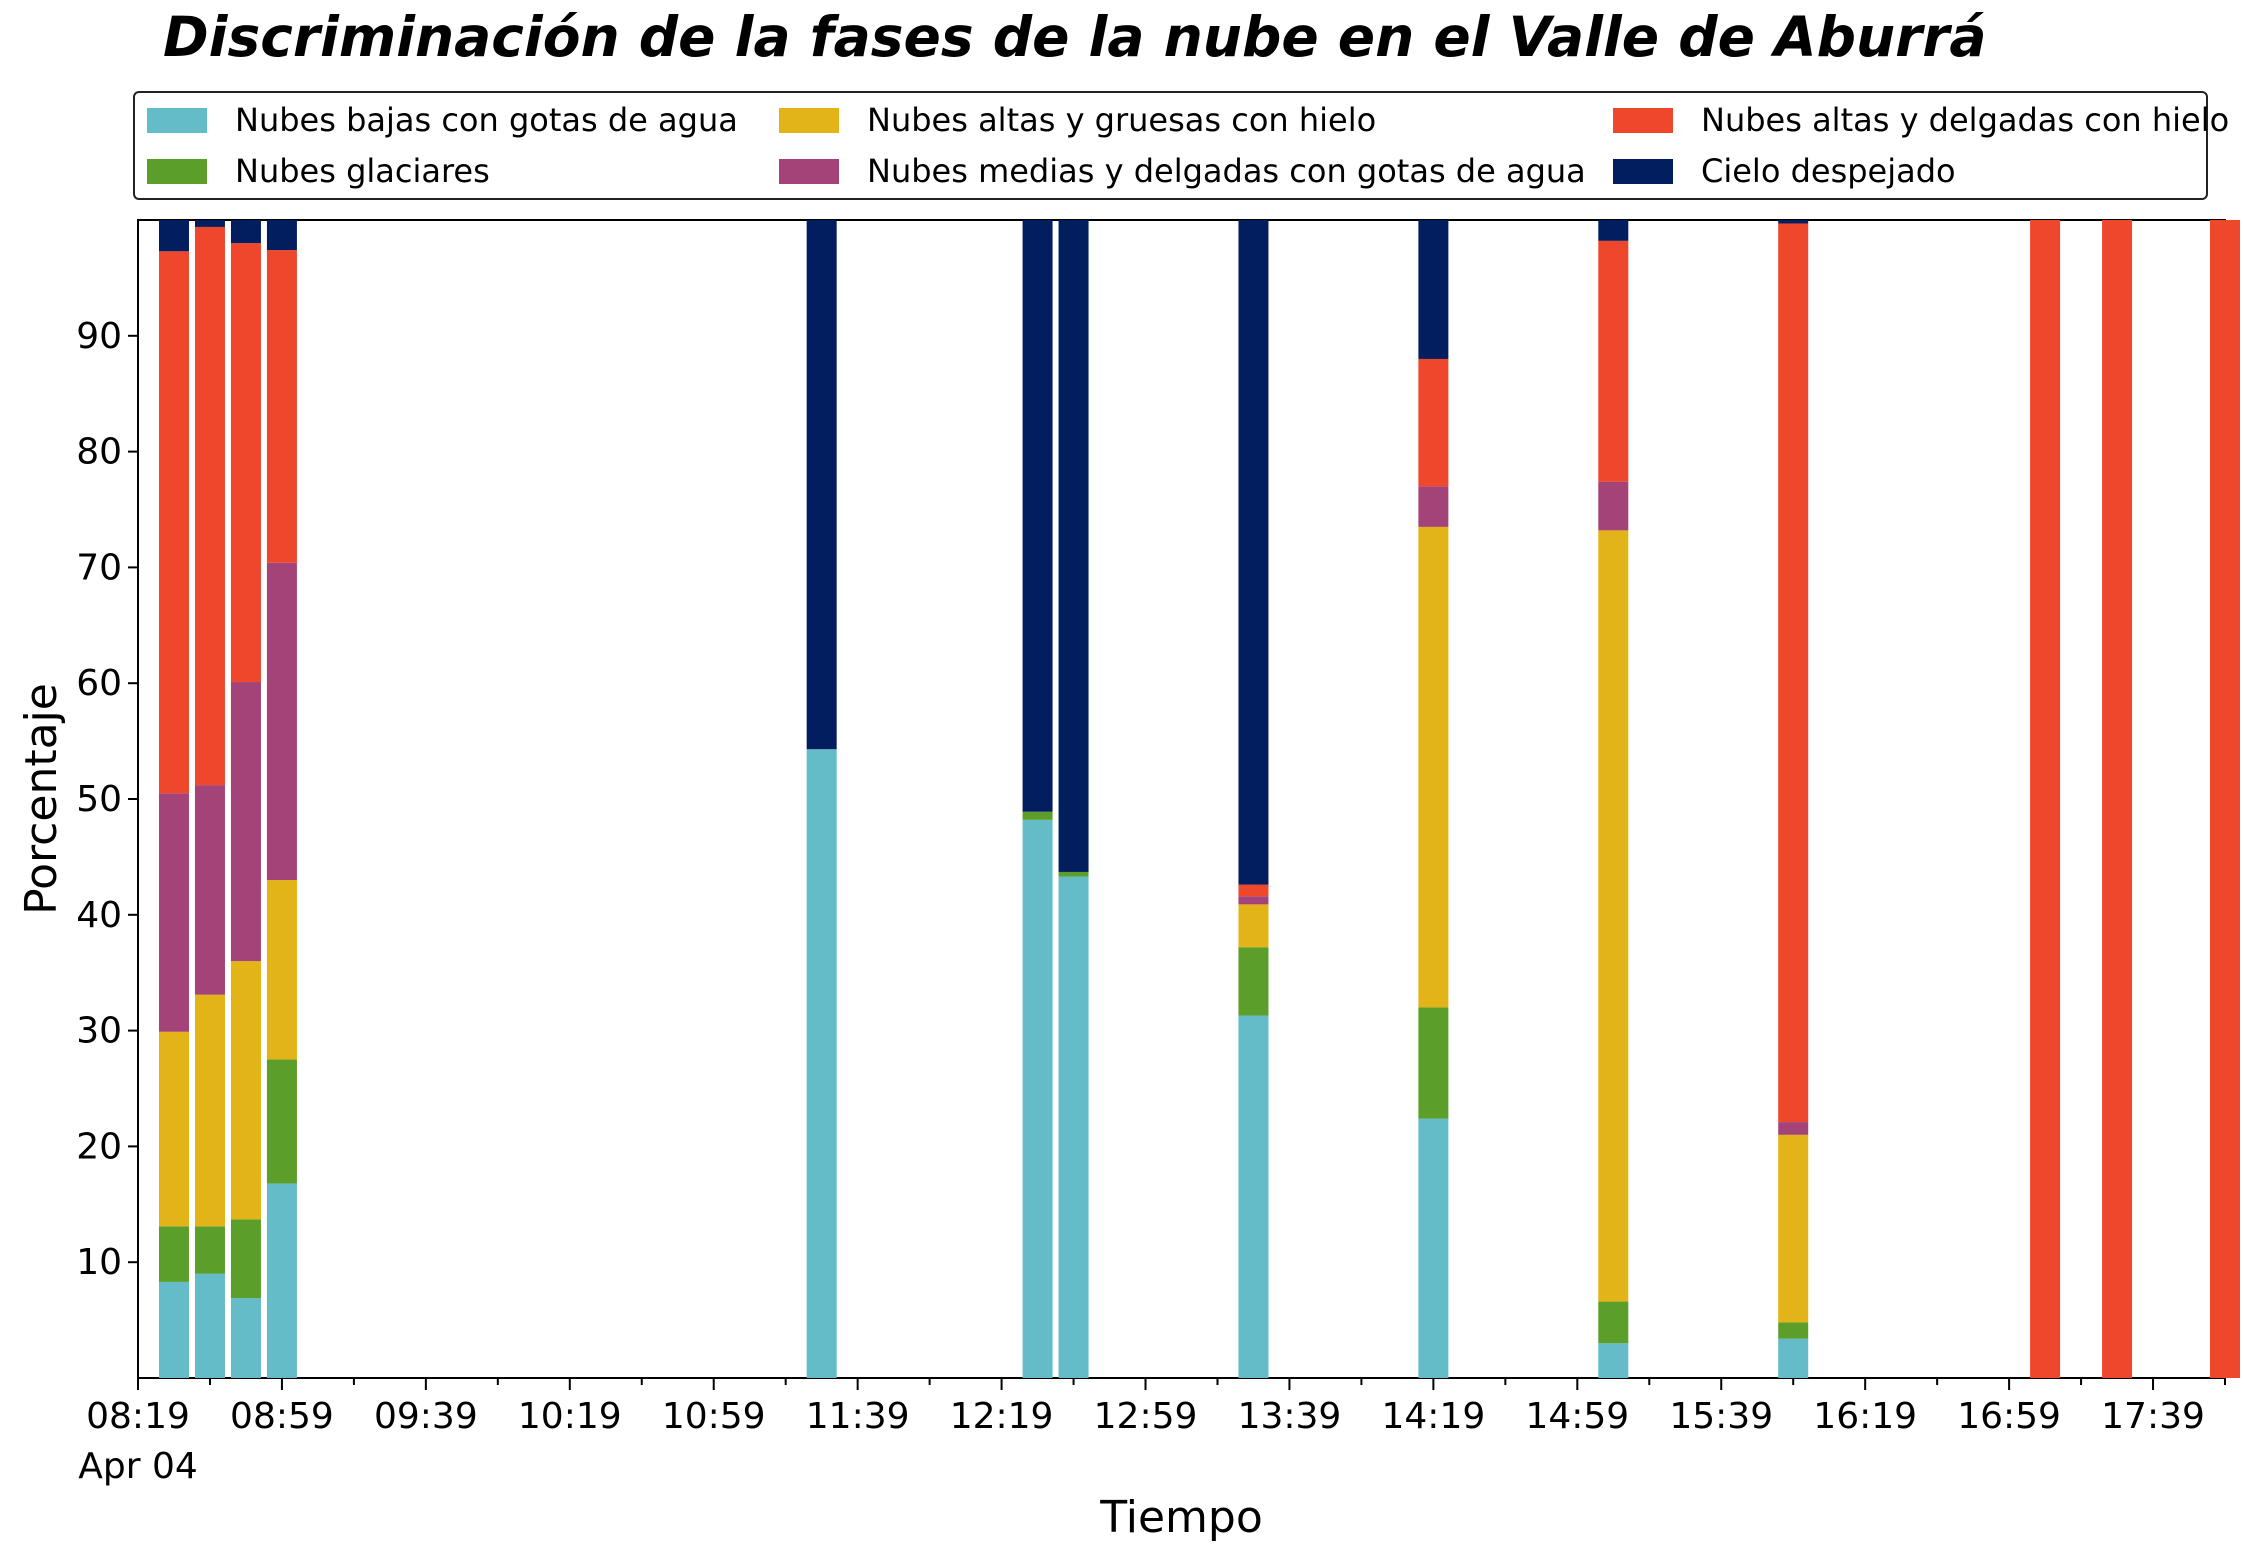 Image resolution: width=2244 pixels, height=1559 pixels. I want to click on y-axis-title: Porcentaje, so click(41, 799).